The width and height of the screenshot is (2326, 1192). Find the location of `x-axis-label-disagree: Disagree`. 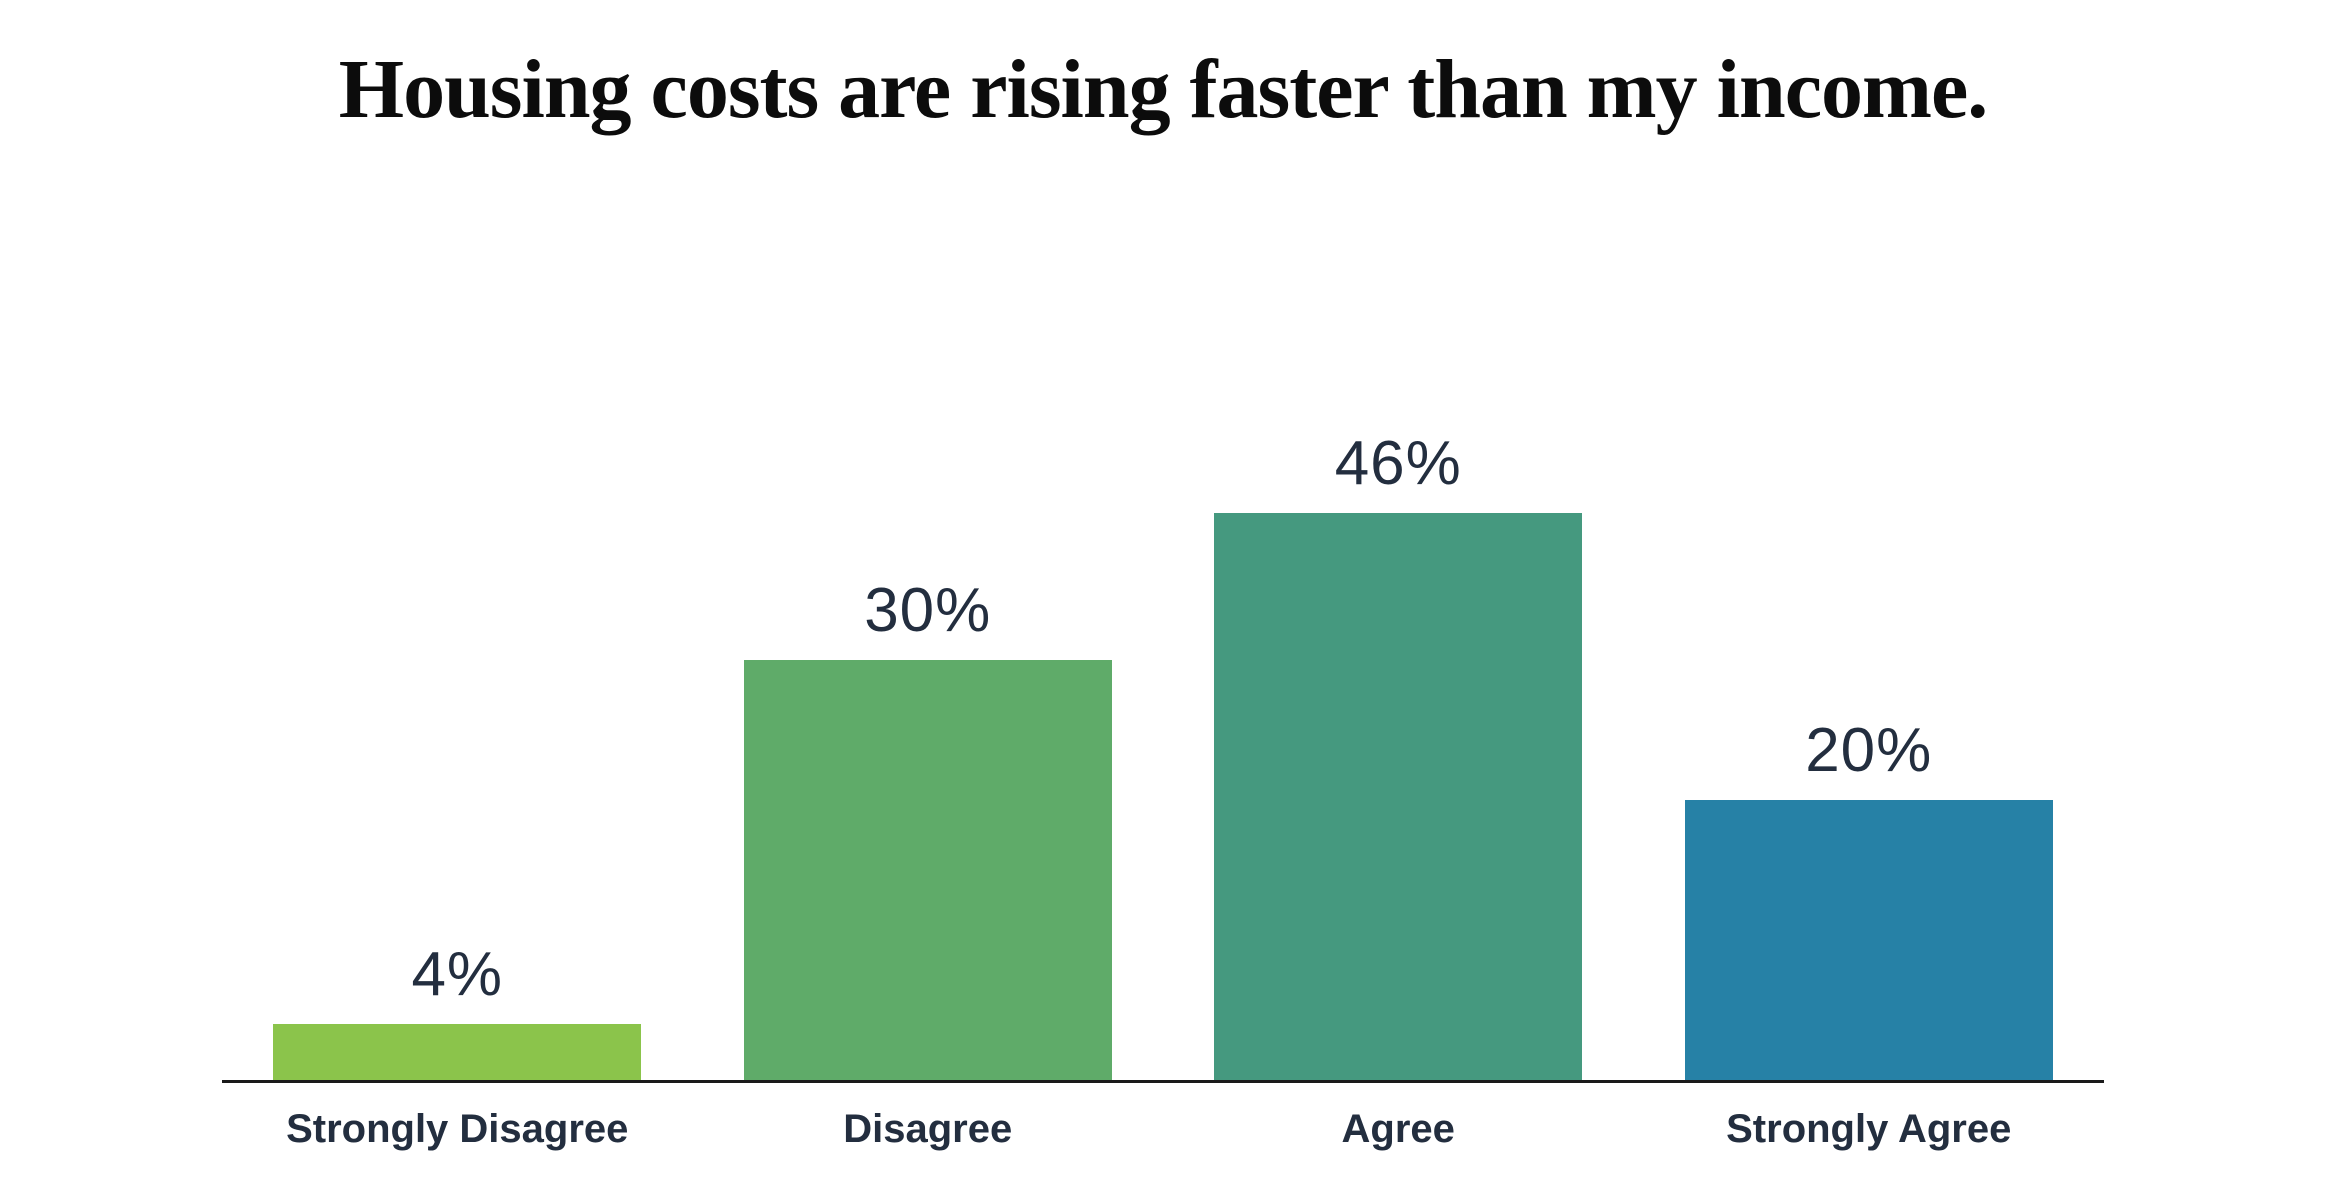

x-axis-label-disagree: Disagree is located at coordinates (928, 1129).